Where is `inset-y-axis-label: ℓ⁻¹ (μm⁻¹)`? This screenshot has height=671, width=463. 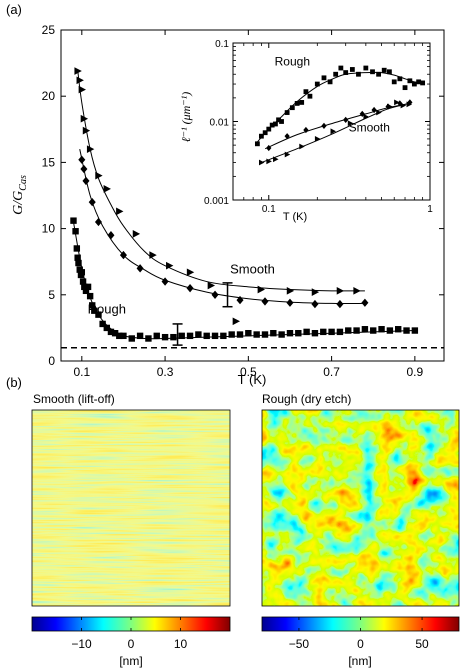 inset-y-axis-label: ℓ⁻¹ (μm⁻¹) is located at coordinates (186, 117).